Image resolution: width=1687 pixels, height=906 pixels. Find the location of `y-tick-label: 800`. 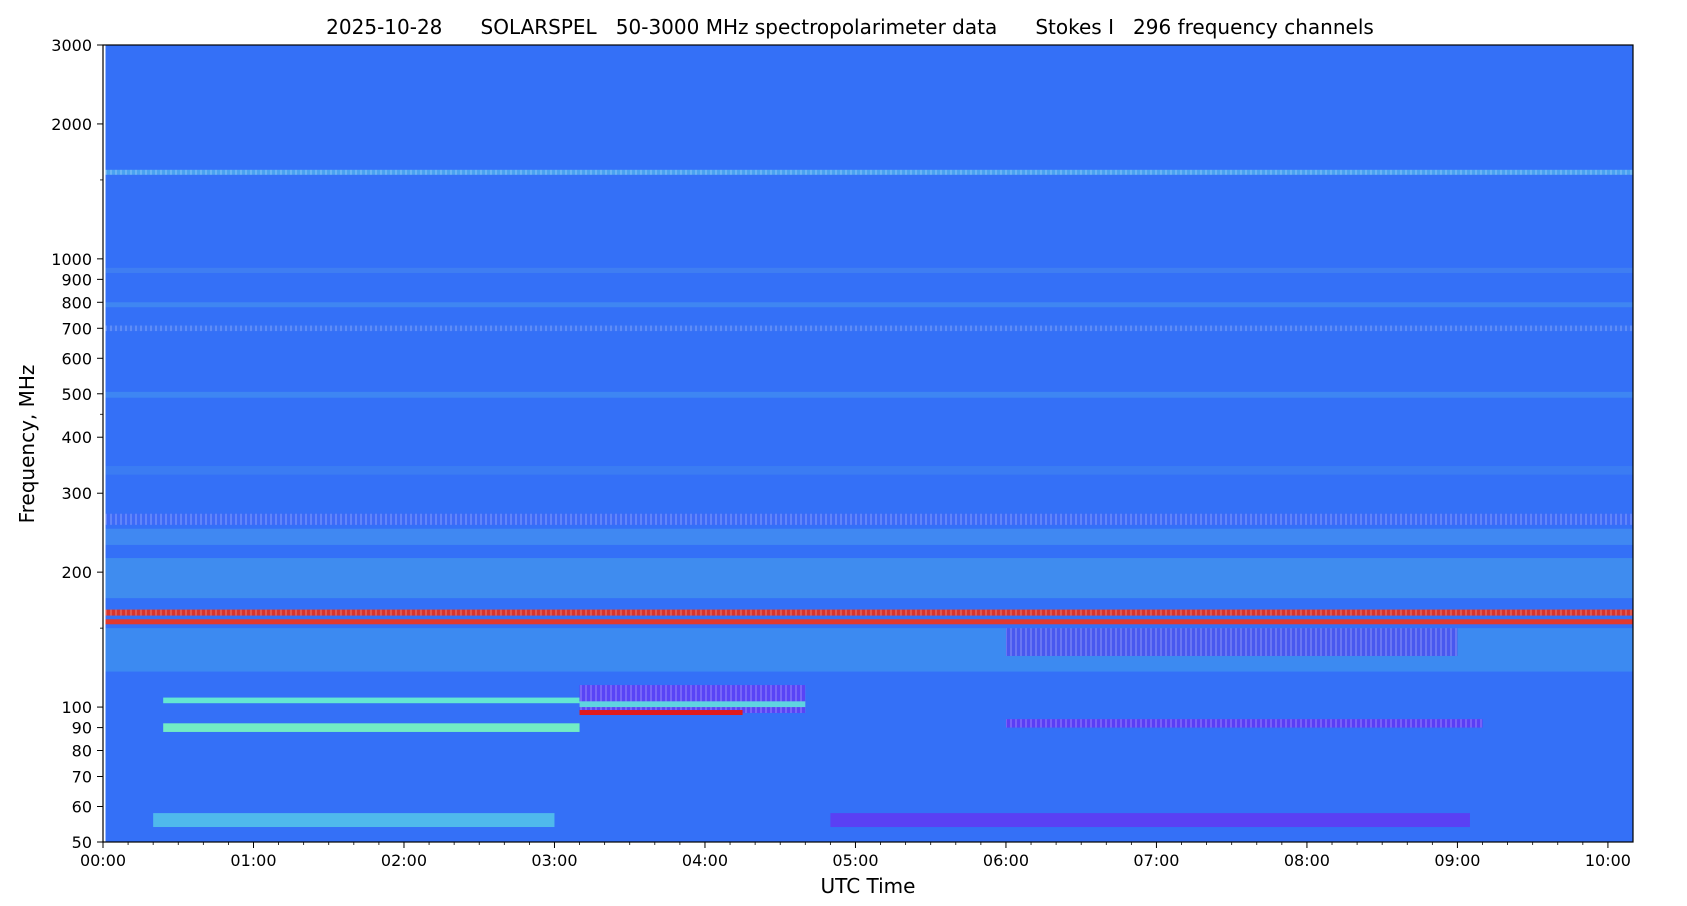

y-tick-label: 800 is located at coordinates (76, 302).